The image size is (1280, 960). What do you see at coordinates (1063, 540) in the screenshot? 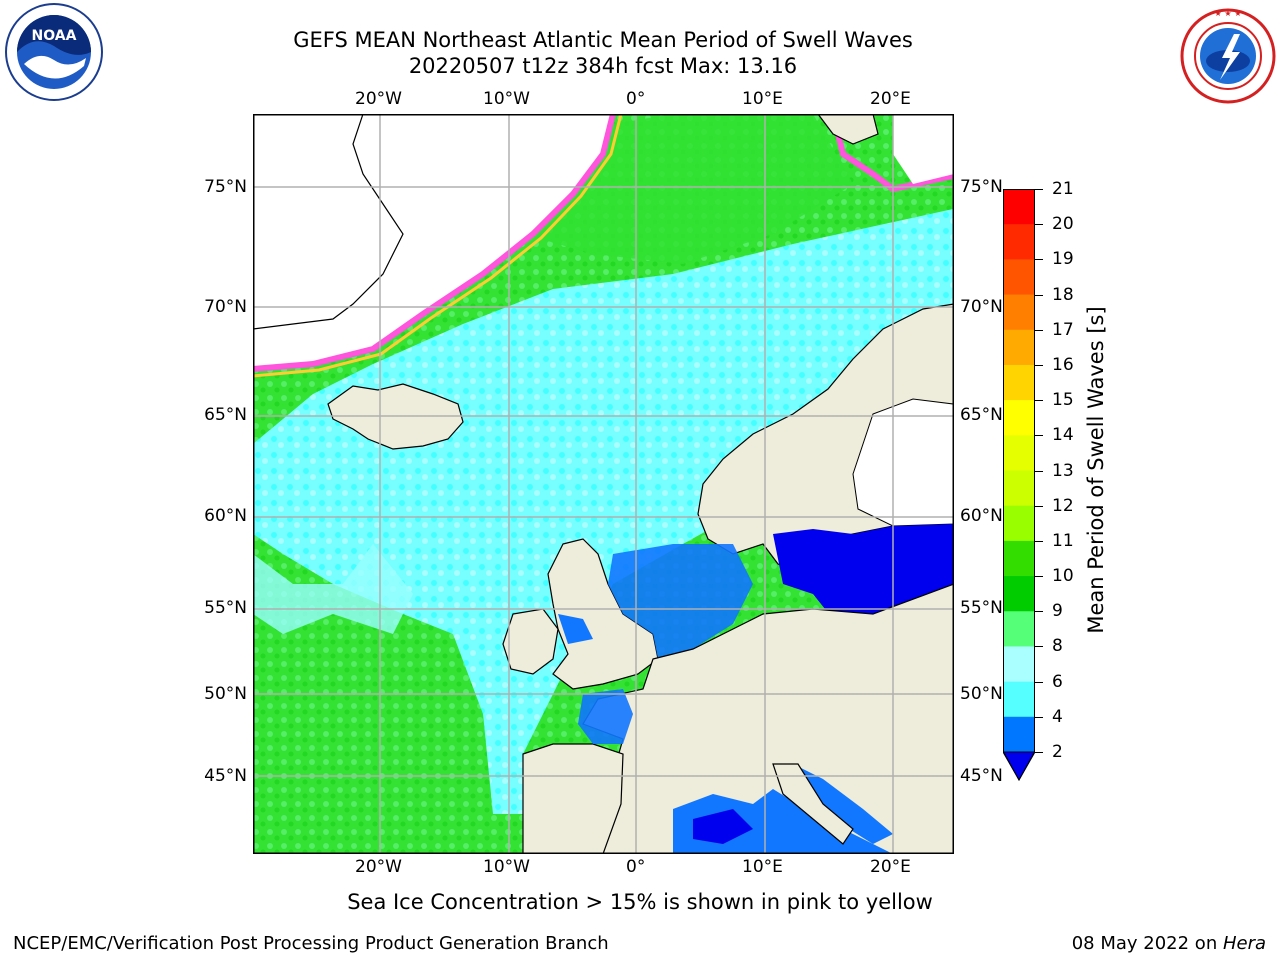
I see `colorbar-tick-label: 11` at bounding box center [1063, 540].